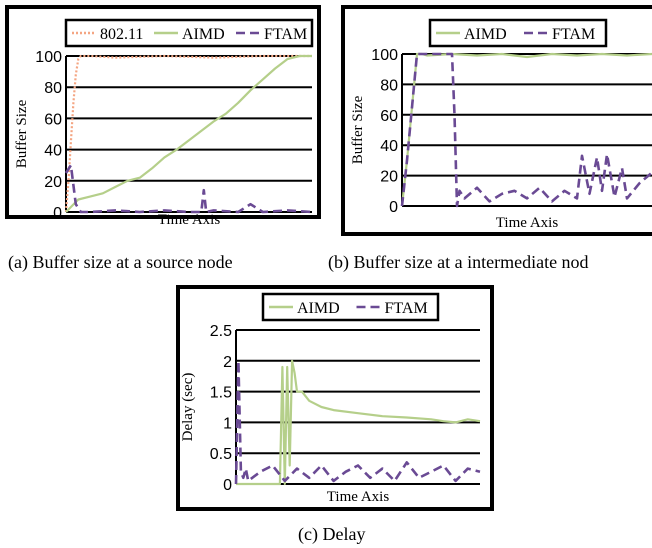 The width and height of the screenshot is (652, 548). What do you see at coordinates (332, 534) in the screenshot?
I see `caption-c: (c) Delay` at bounding box center [332, 534].